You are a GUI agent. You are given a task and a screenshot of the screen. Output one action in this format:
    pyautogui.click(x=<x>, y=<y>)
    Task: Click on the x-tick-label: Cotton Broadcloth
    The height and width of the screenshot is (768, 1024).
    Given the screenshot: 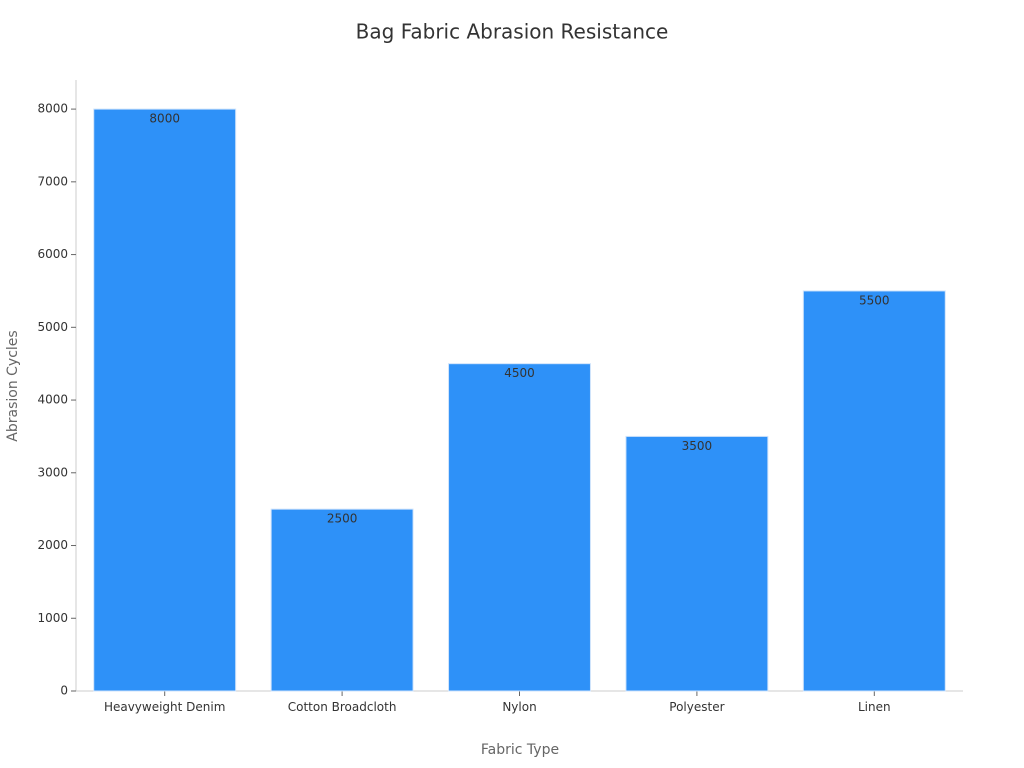 What is the action you would take?
    pyautogui.click(x=342, y=707)
    